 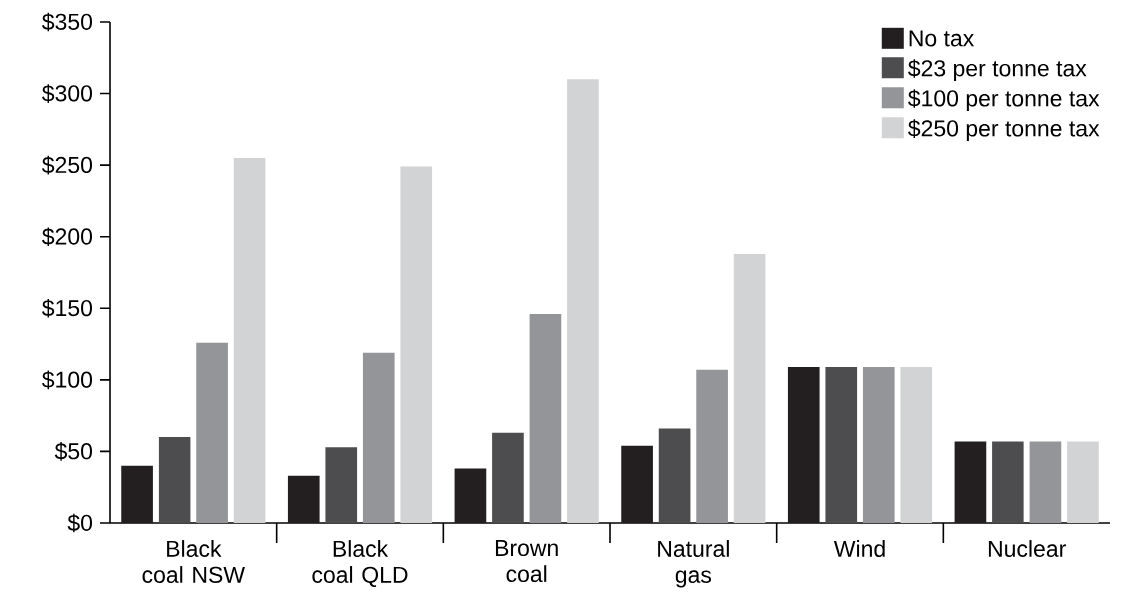 I want to click on y-tick-label: $150, so click(x=67, y=308).